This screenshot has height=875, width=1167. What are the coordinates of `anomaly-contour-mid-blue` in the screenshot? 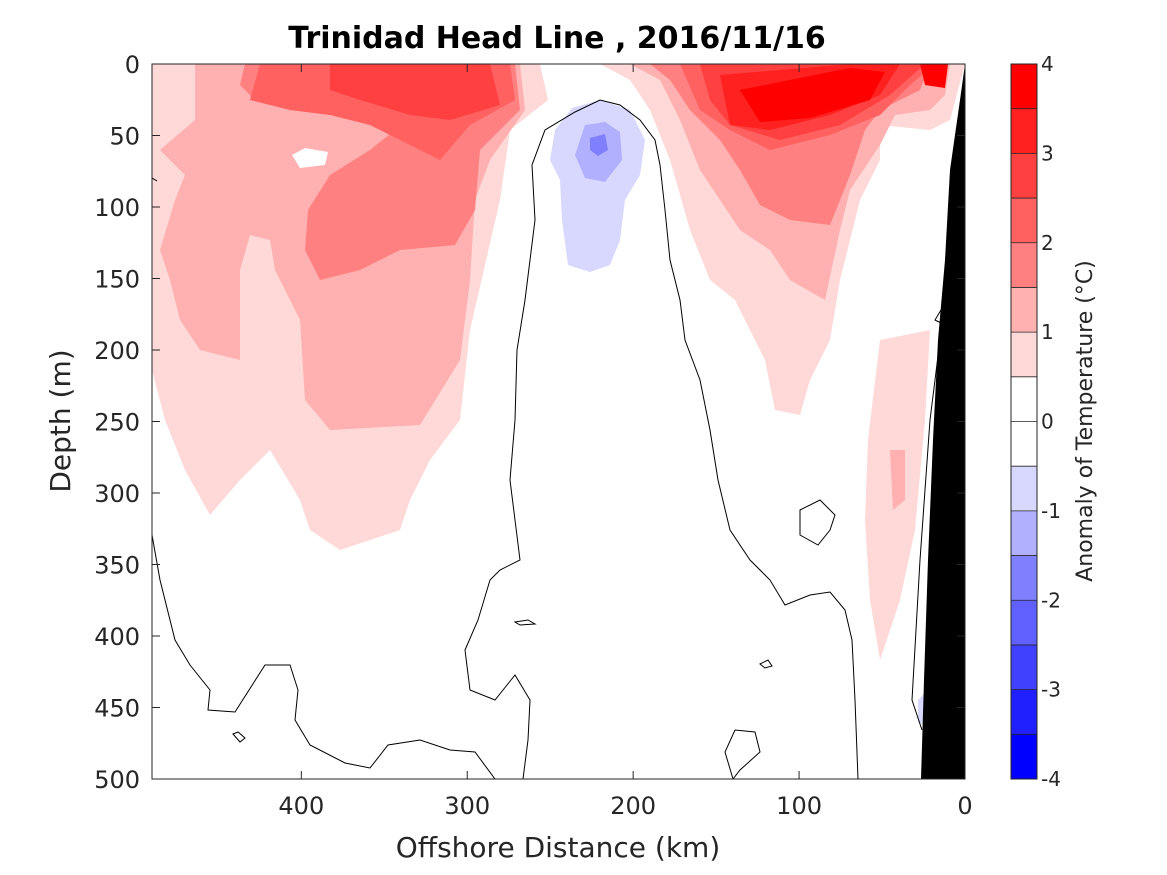 It's located at (599, 145).